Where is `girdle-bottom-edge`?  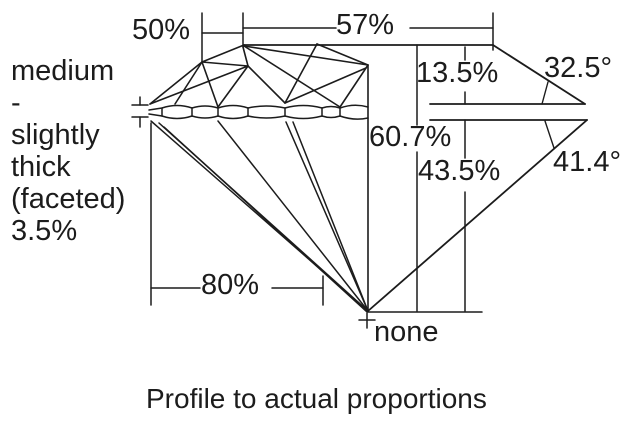 girdle-bottom-edge is located at coordinates (258, 116).